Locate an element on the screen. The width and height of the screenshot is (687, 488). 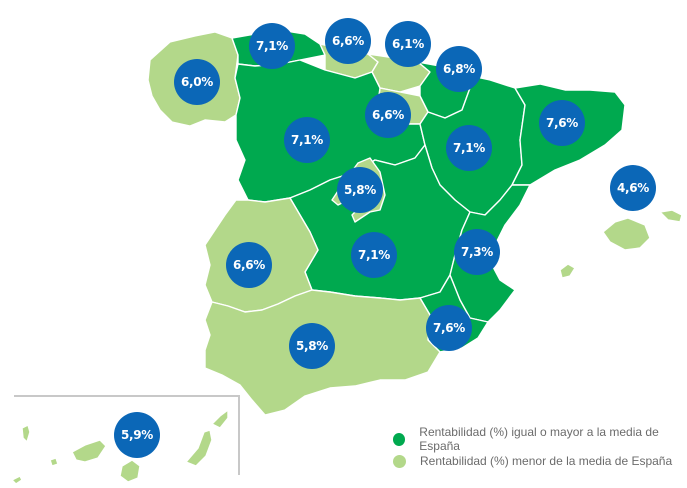
value-bubble-la-rioja: 6,6% is located at coordinates (388, 115).